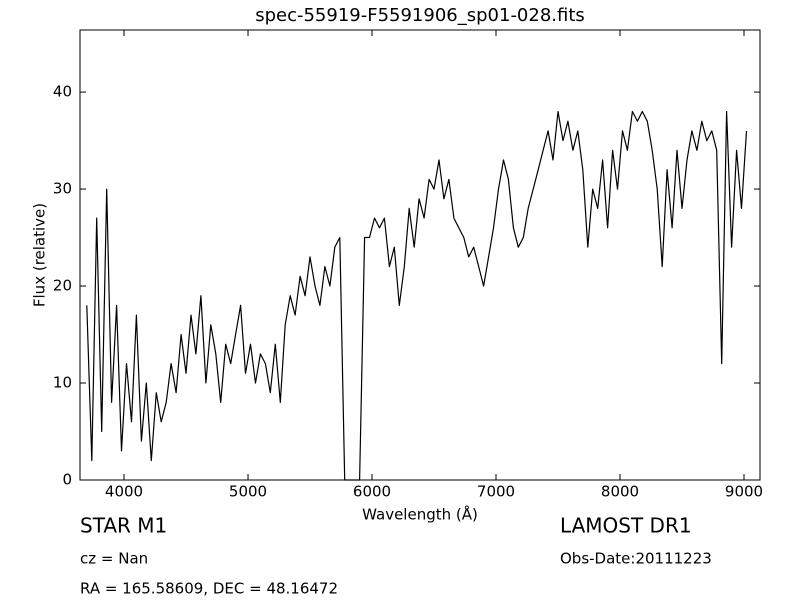  Describe the element at coordinates (67, 480) in the screenshot. I see `y-tick-label: 0` at that location.